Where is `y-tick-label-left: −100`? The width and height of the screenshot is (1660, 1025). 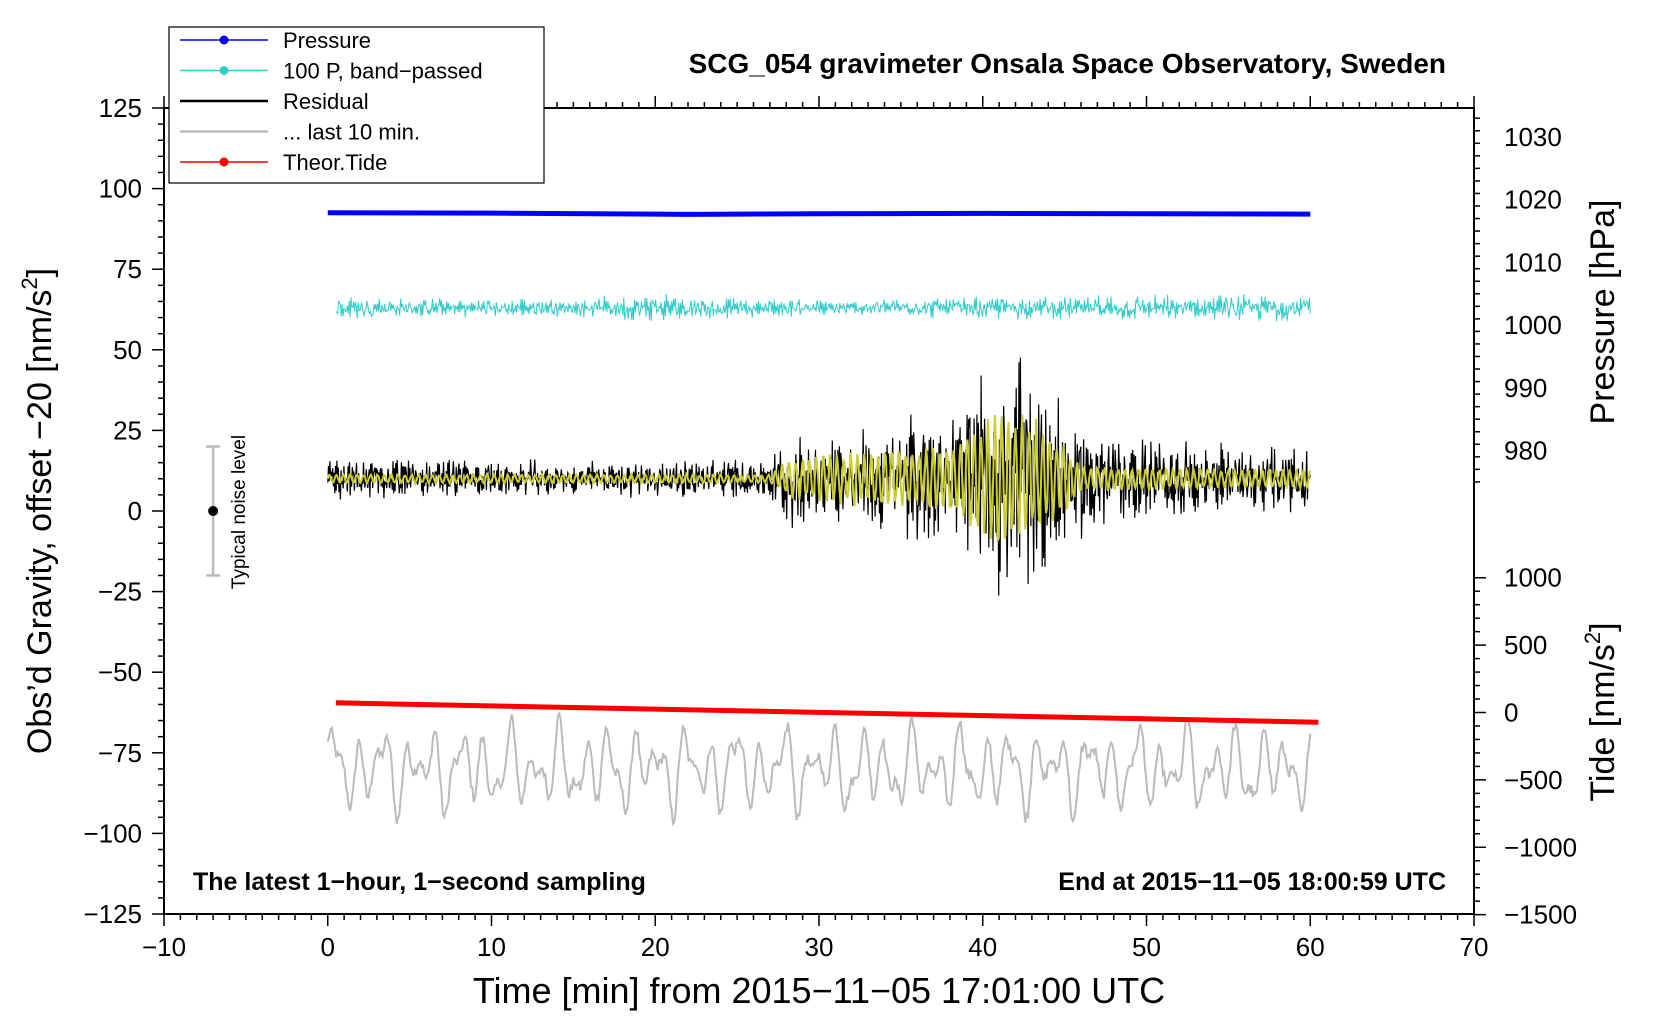
y-tick-label-left: −100 is located at coordinates (112, 833).